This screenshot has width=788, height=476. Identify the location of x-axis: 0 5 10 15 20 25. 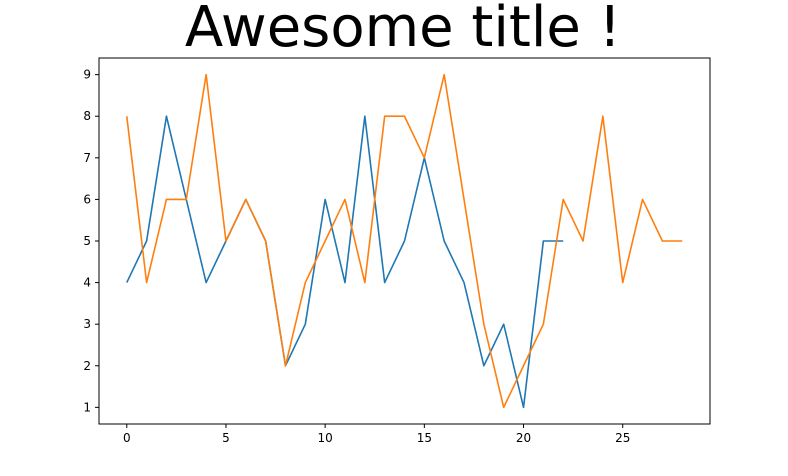
(376, 434).